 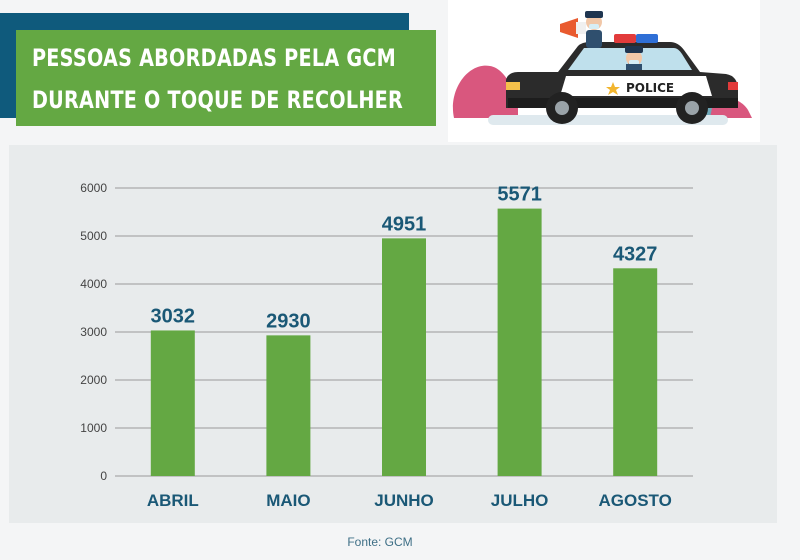 What do you see at coordinates (93, 284) in the screenshot?
I see `y-tick-label: 4000` at bounding box center [93, 284].